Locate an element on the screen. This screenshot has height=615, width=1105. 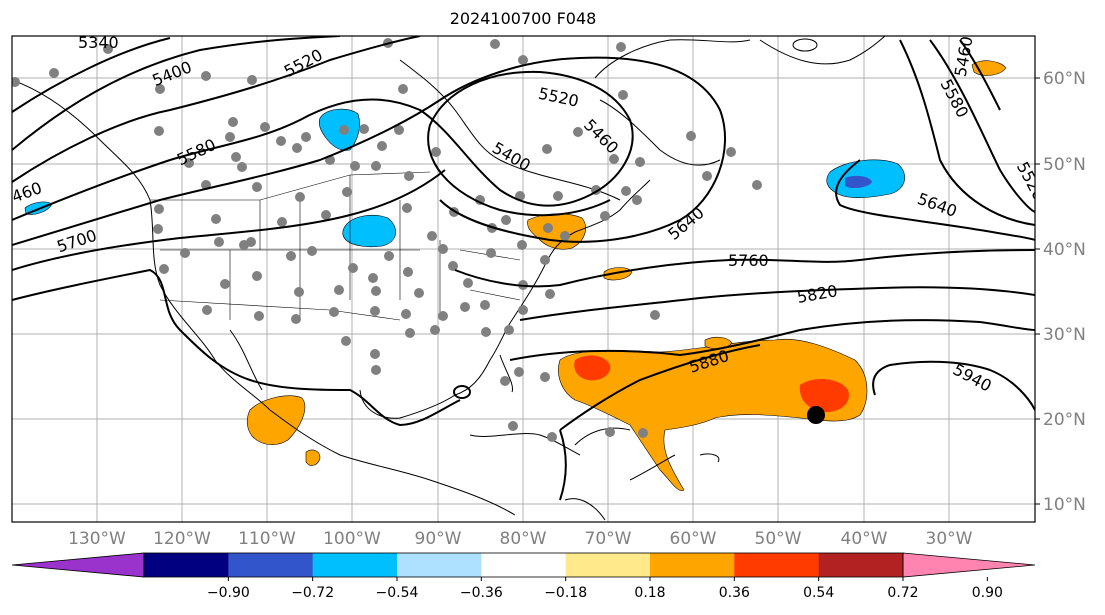
colorbar-tick-label: −0.54 is located at coordinates (397, 593).